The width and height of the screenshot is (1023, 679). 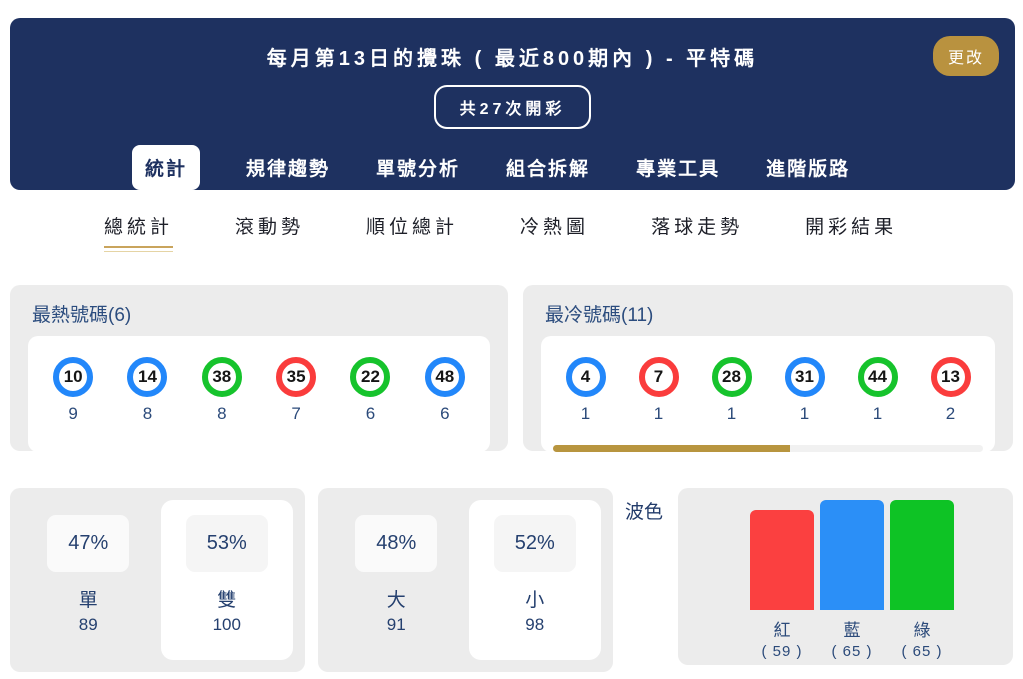 I want to click on tab-number-analysis: 單號分析, so click(x=418, y=169).